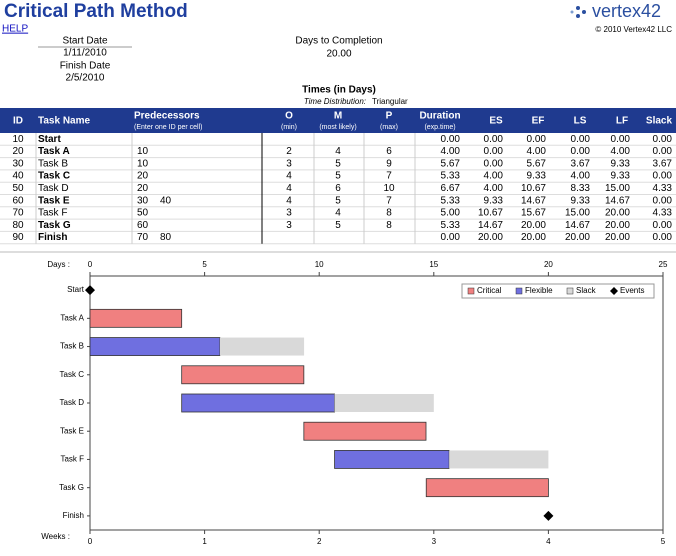 The height and width of the screenshot is (556, 676). Describe the element at coordinates (533, 213) in the screenshot. I see `table-cell: 15.67` at that location.